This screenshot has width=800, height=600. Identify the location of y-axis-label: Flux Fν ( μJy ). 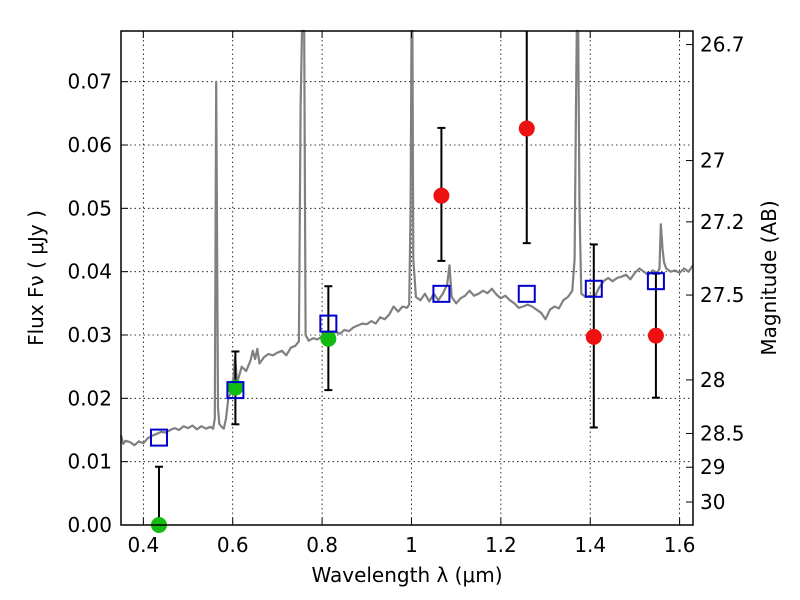
(36, 278).